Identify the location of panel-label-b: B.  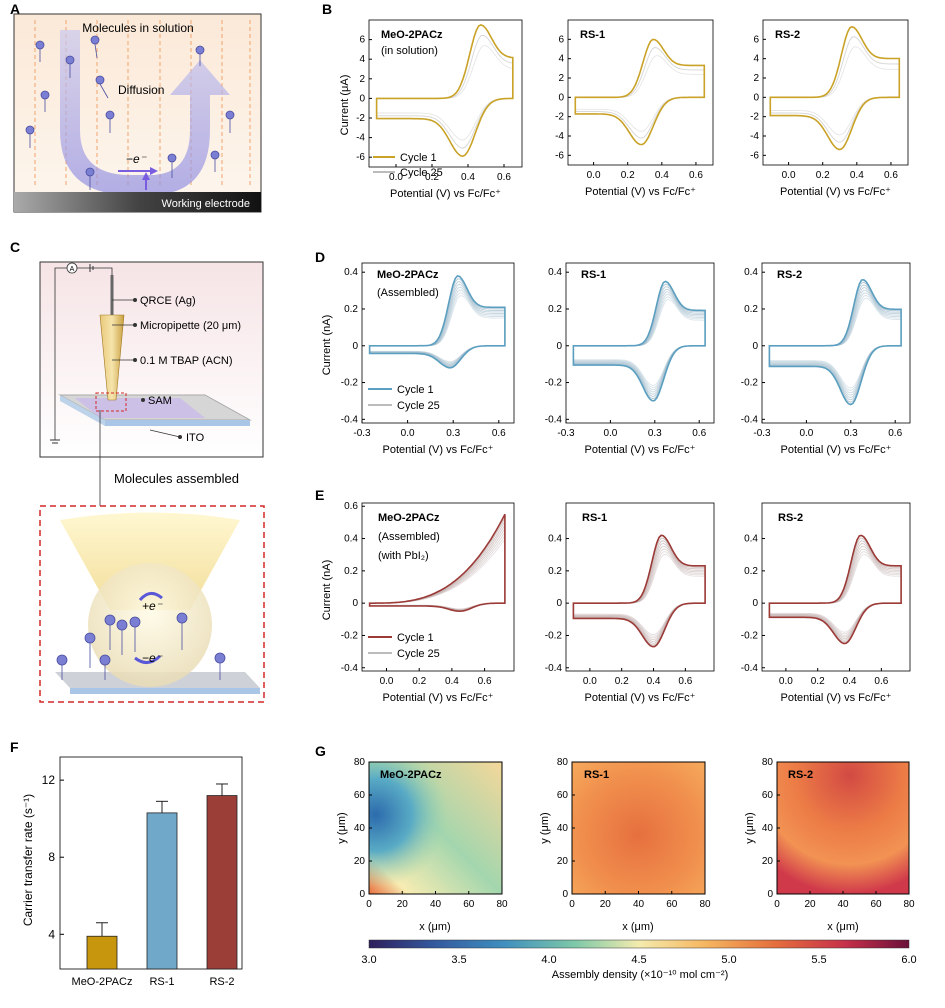
(327, 9).